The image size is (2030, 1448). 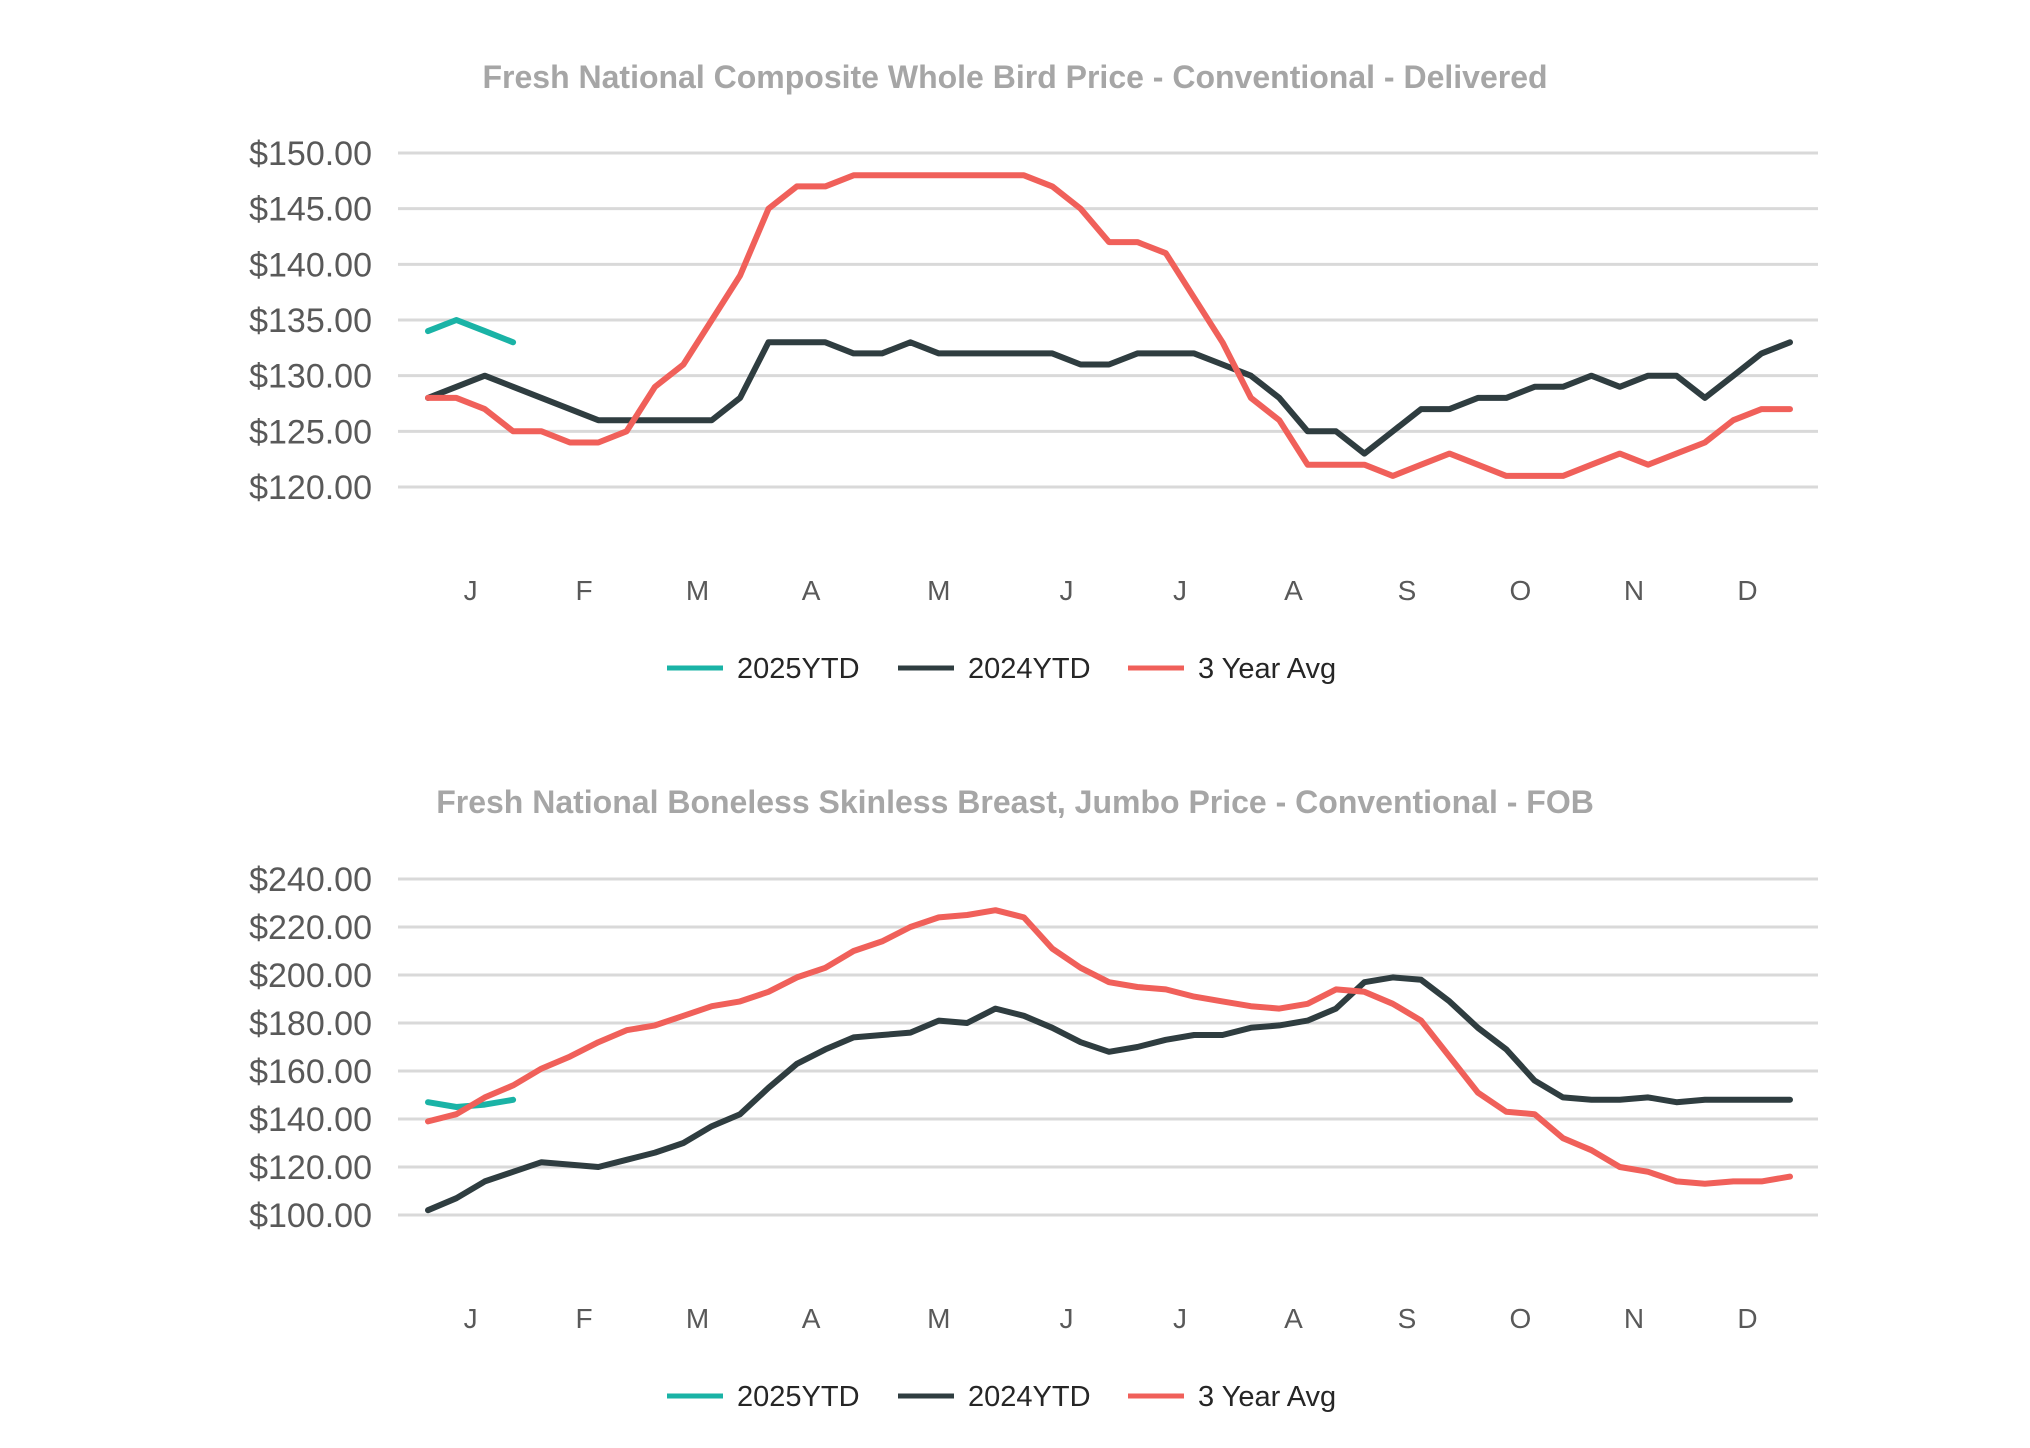 I want to click on series-line-2025ytd, so click(x=471, y=331).